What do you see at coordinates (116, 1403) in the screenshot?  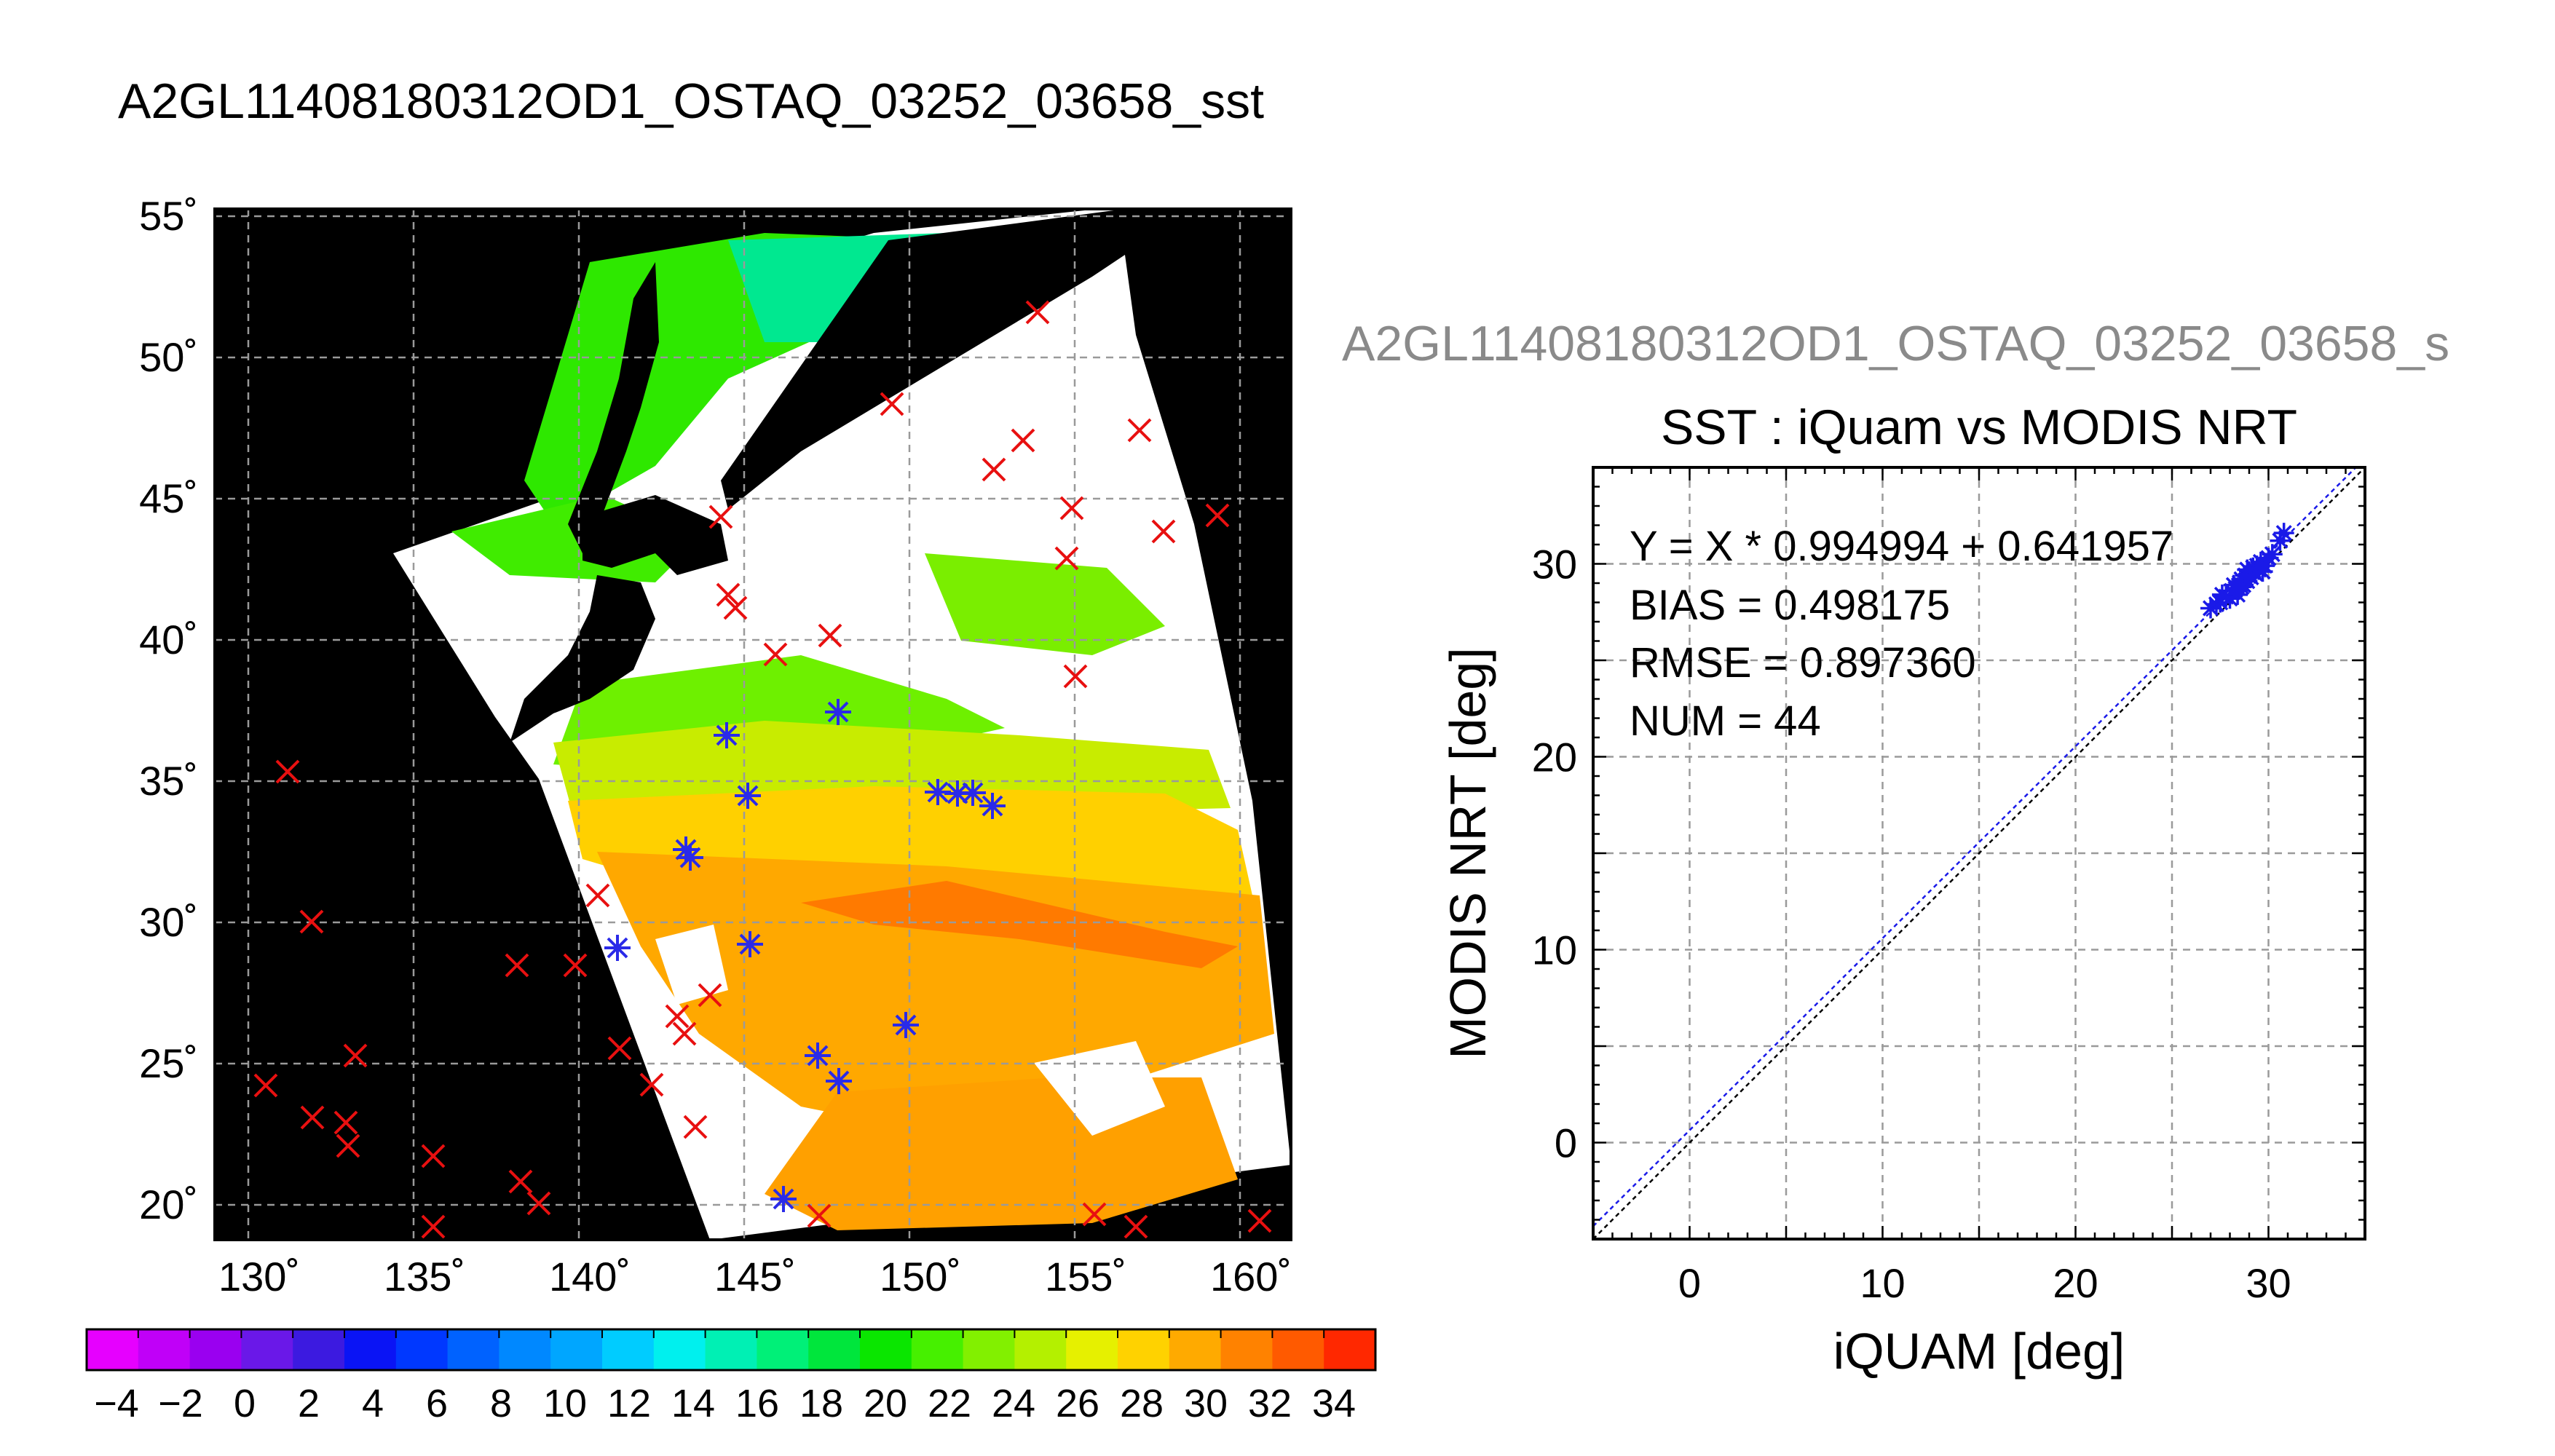 I see `colorbar-label: −4` at bounding box center [116, 1403].